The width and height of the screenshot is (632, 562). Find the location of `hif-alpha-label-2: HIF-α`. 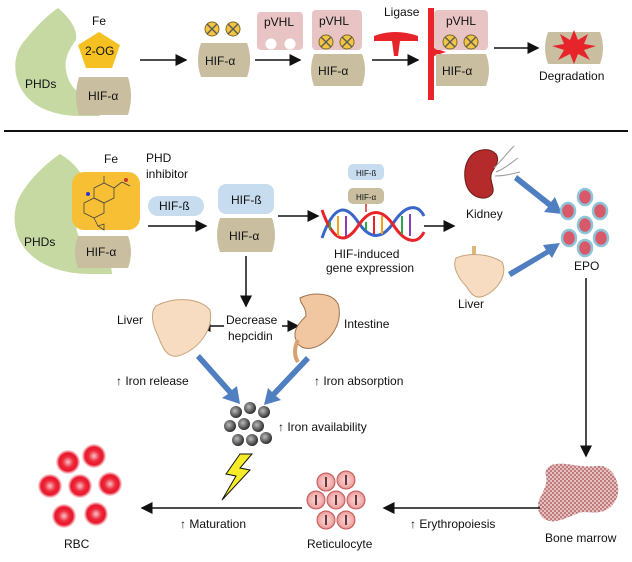

hif-alpha-label-2: HIF-α is located at coordinates (220, 61).